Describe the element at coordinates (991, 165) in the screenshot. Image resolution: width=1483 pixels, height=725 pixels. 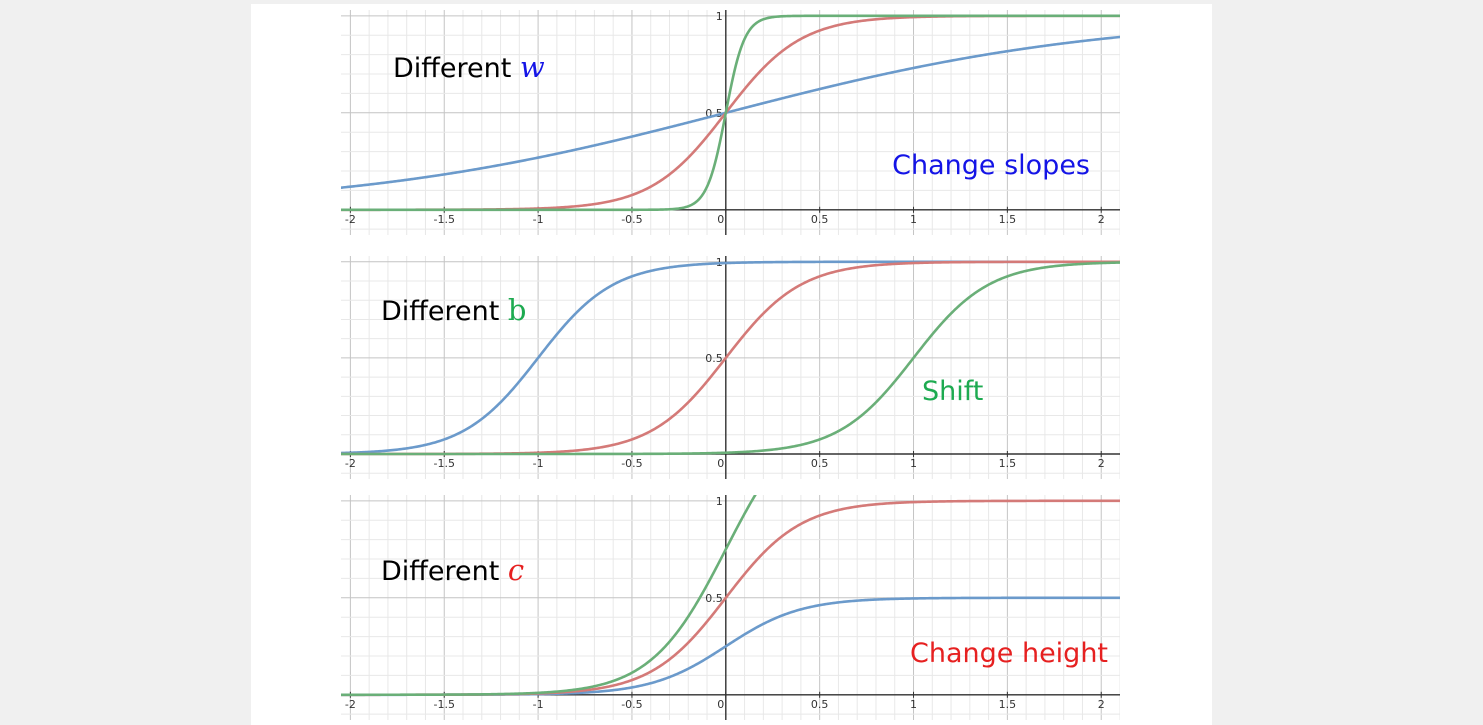
I see `panel-annotation: Change slopes` at that location.